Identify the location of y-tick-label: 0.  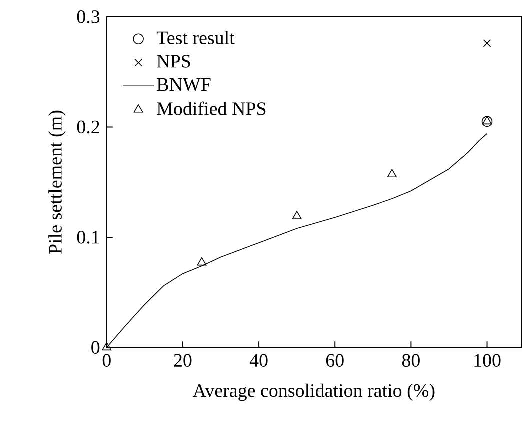
(96, 347).